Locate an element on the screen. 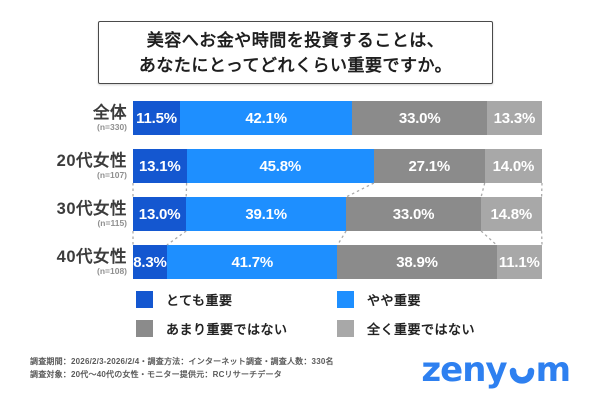  segment-value-label: 45.8% is located at coordinates (280, 166).